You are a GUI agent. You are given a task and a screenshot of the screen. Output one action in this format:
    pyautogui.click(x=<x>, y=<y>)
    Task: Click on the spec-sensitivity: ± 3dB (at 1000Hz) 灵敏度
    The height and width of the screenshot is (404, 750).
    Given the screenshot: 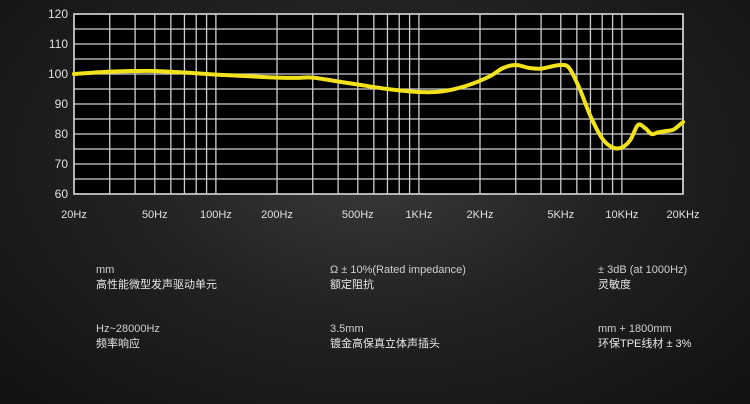 What is the action you would take?
    pyautogui.click(x=642, y=278)
    